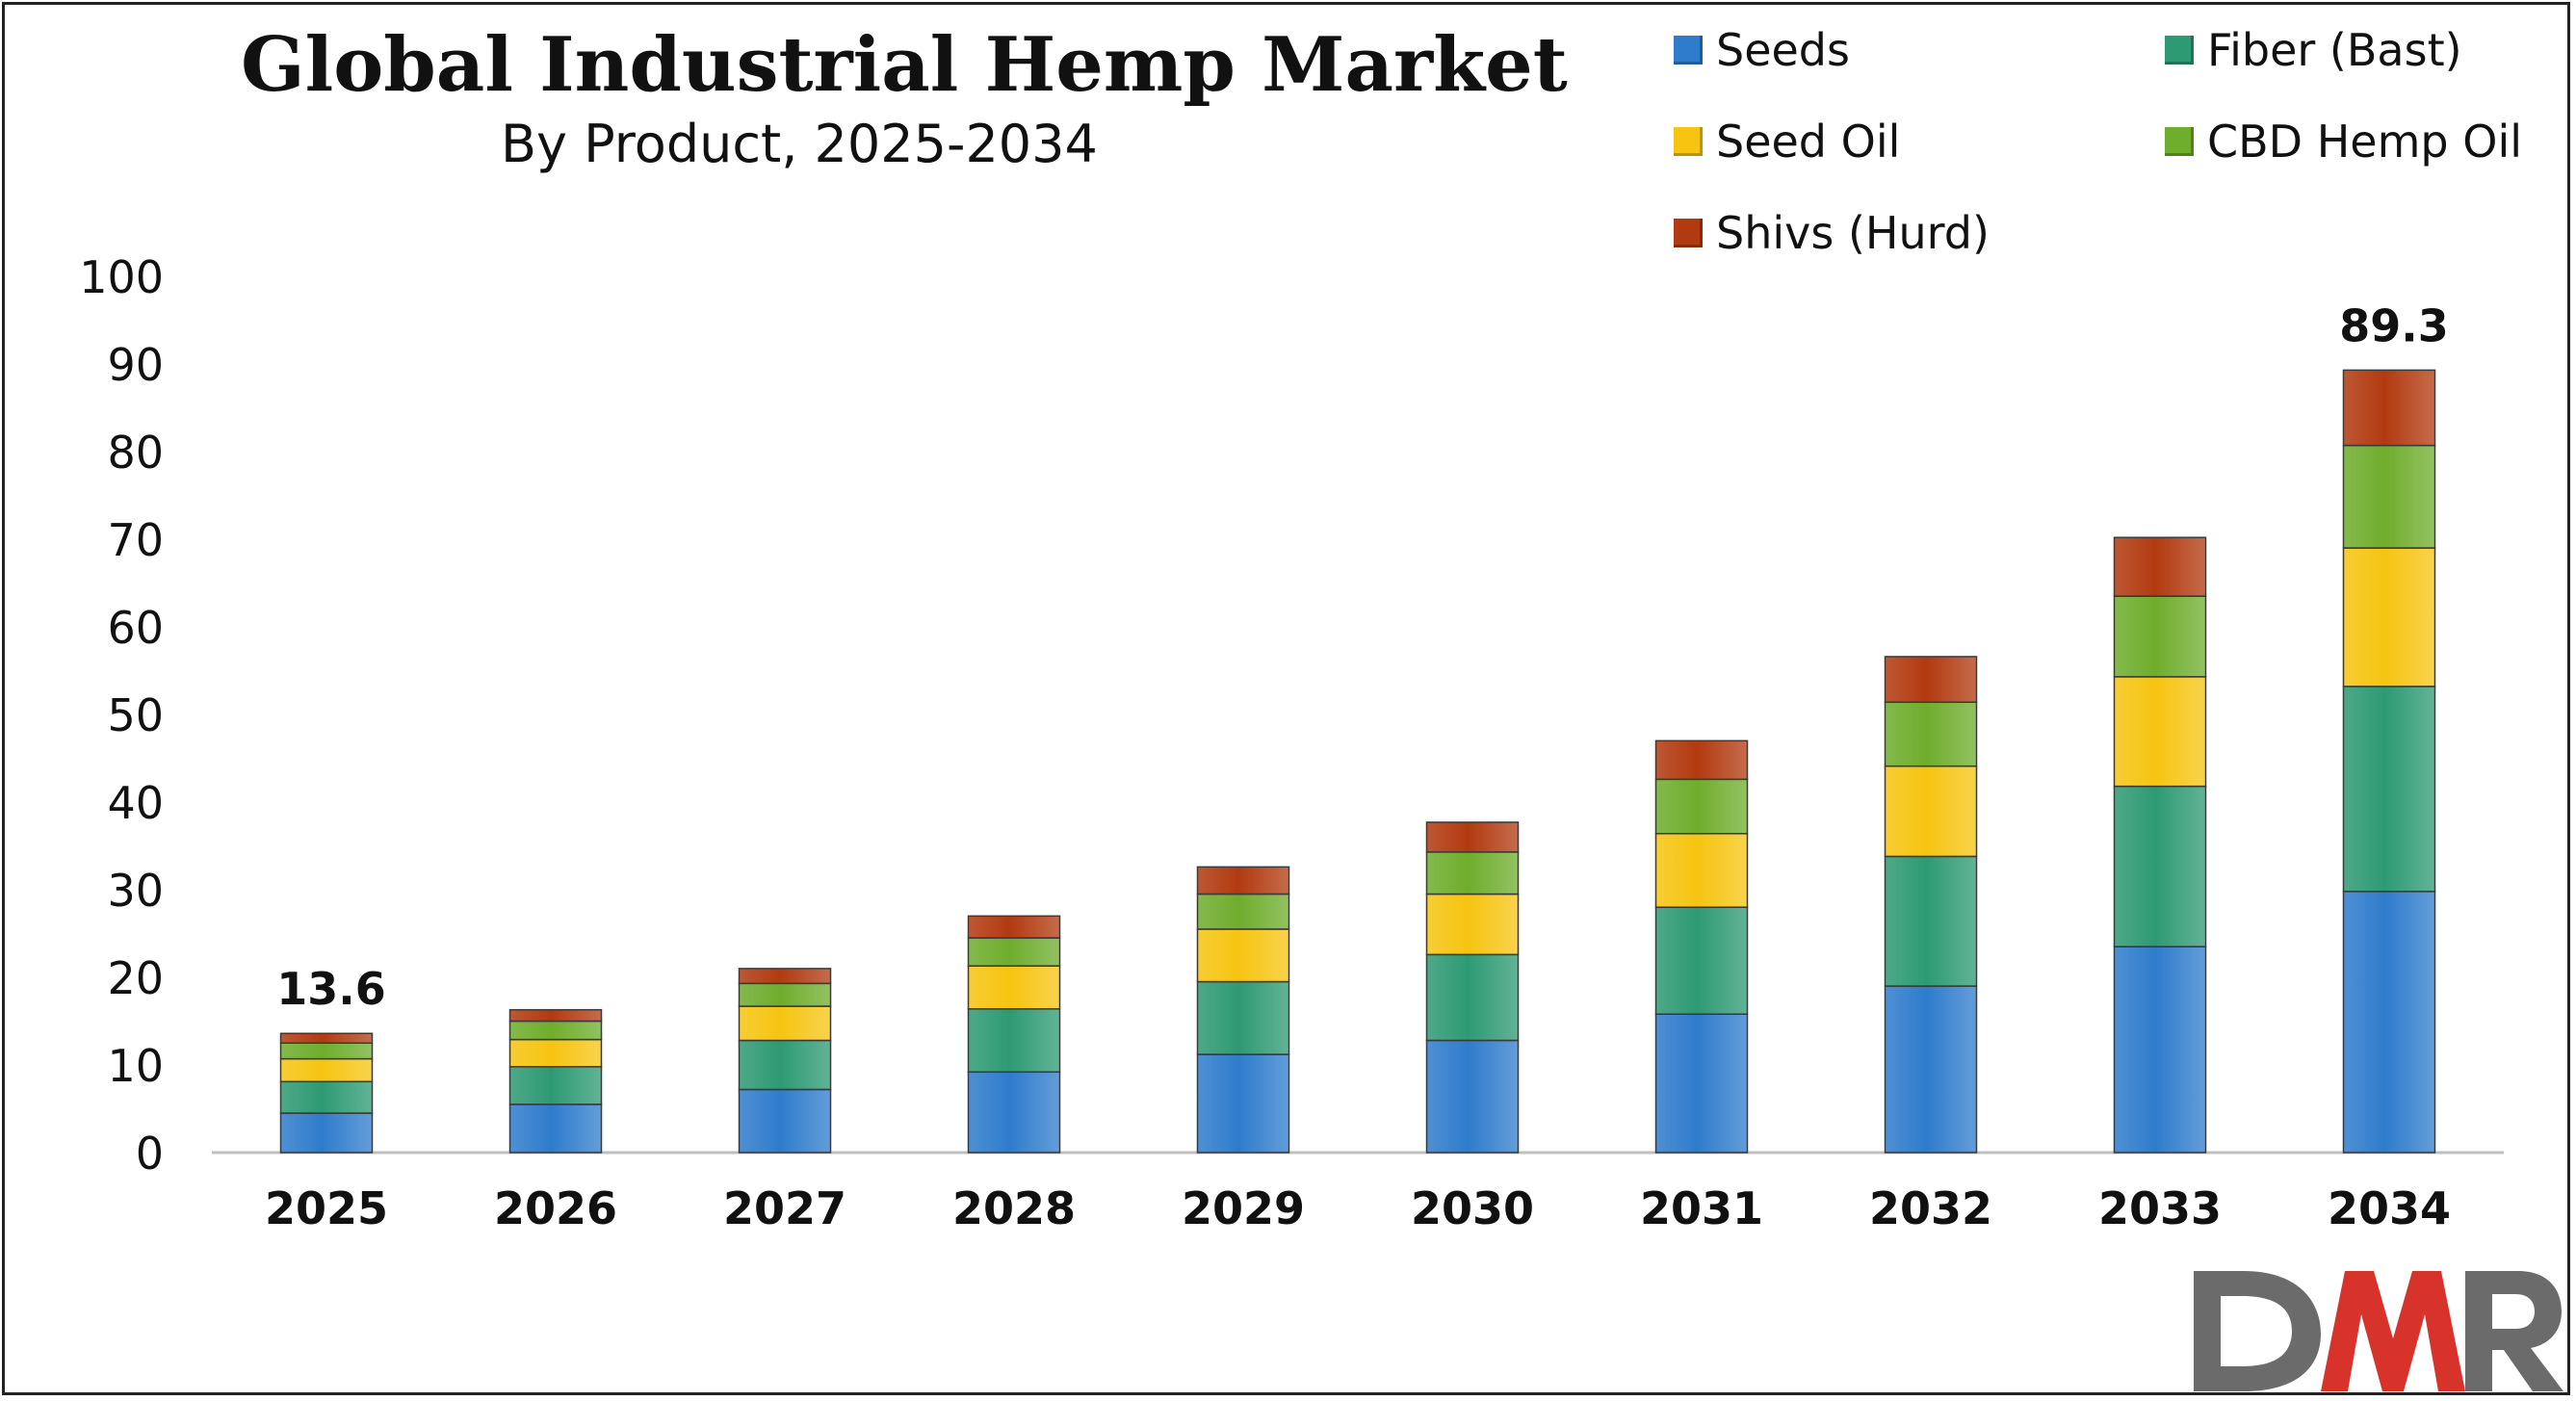 The height and width of the screenshot is (1401, 2576). I want to click on bar-segment-seed-oil-2025, so click(326, 1070).